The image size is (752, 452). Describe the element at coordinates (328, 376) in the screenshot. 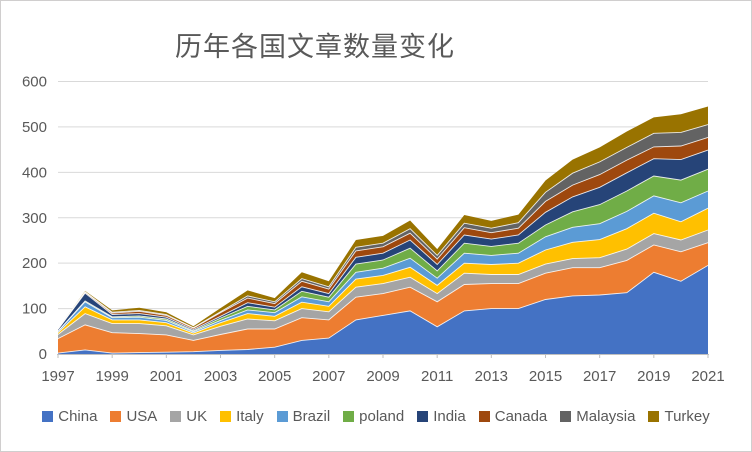

I see `x-tick-label: 2007` at that location.